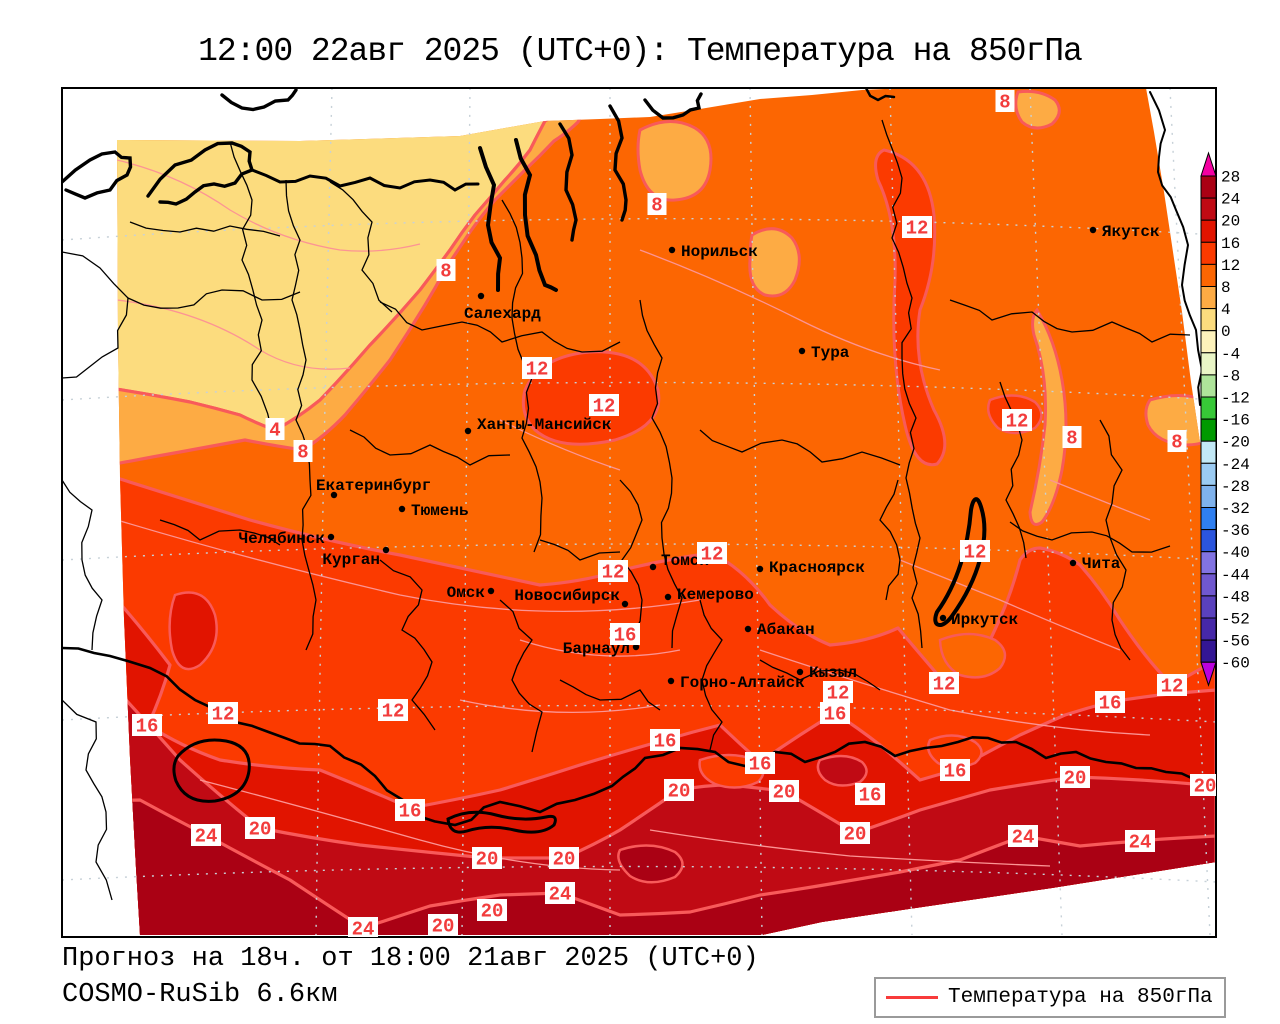 The width and height of the screenshot is (1280, 1024). I want to click on city-marker: Чита, so click(1095, 564).